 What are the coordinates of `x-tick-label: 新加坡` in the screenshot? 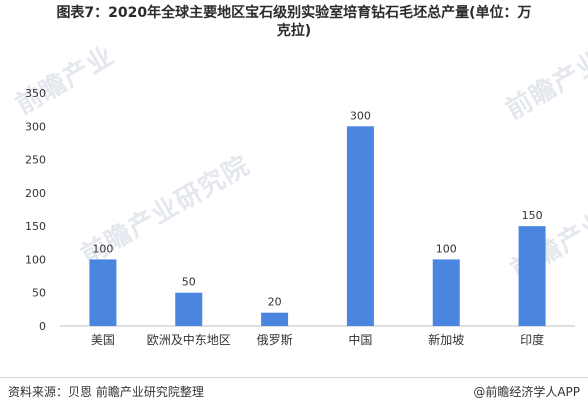 It's located at (446, 339).